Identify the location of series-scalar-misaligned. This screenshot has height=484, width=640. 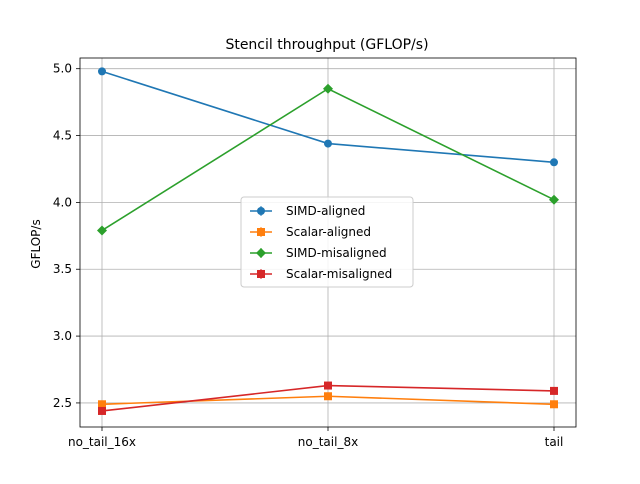
(328, 398).